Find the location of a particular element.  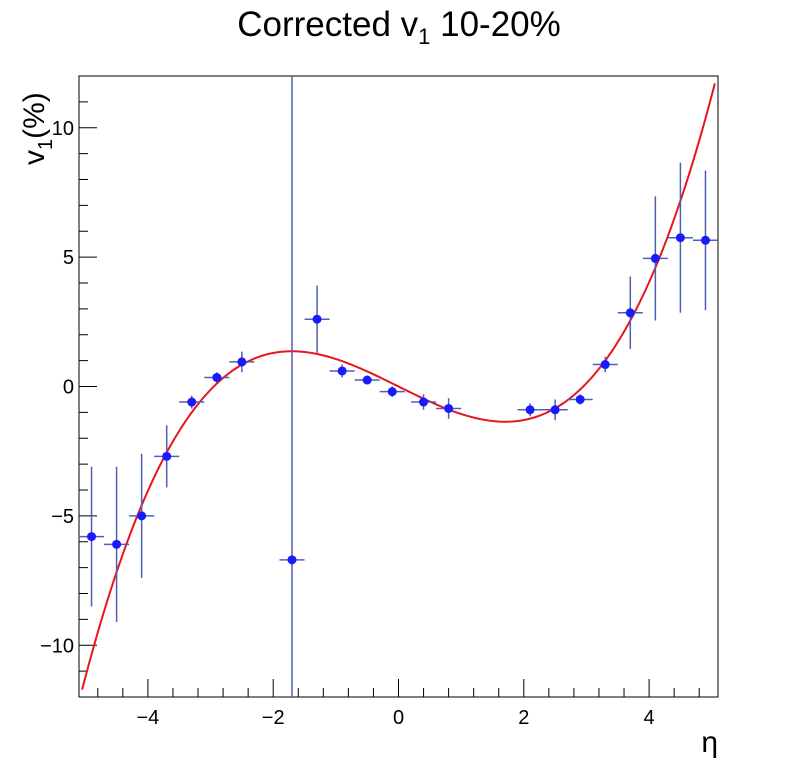

chart-title: Corrected v1 10-20% is located at coordinates (399, 27).